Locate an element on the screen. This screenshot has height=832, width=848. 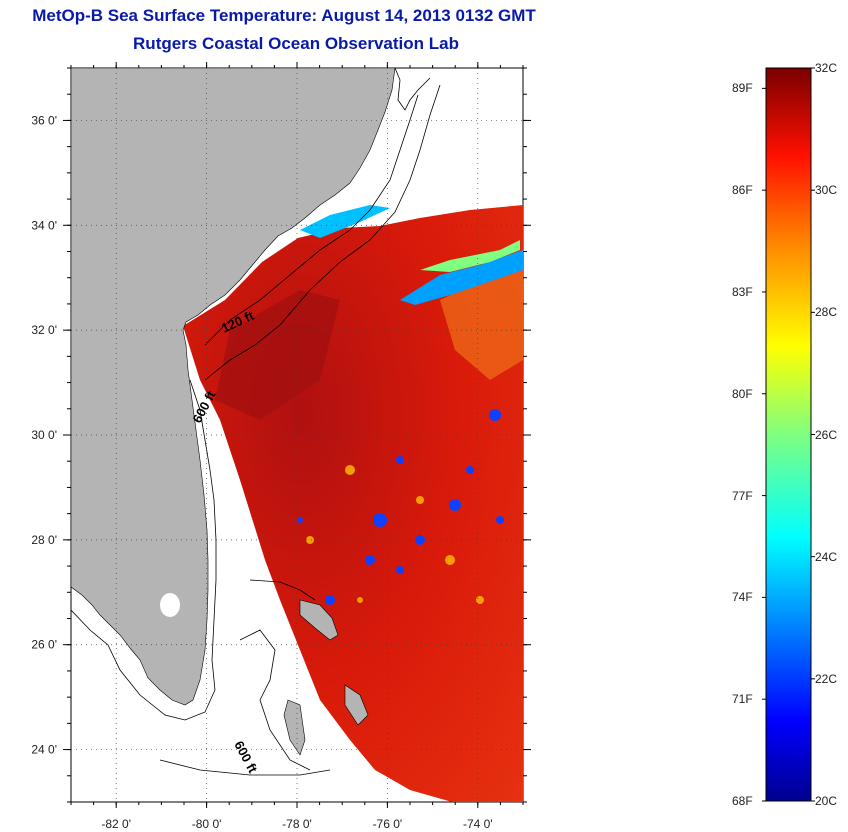
isobath-contour-west is located at coordinates (143, 665).